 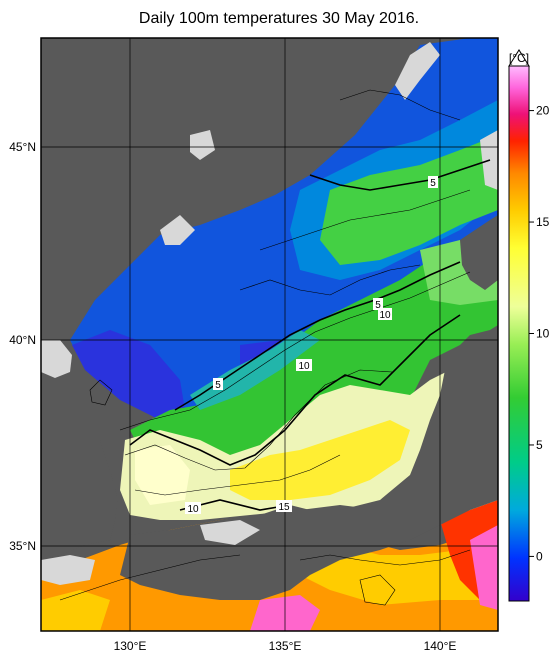 I want to click on colorbar-tick-label: 15, so click(x=543, y=222).